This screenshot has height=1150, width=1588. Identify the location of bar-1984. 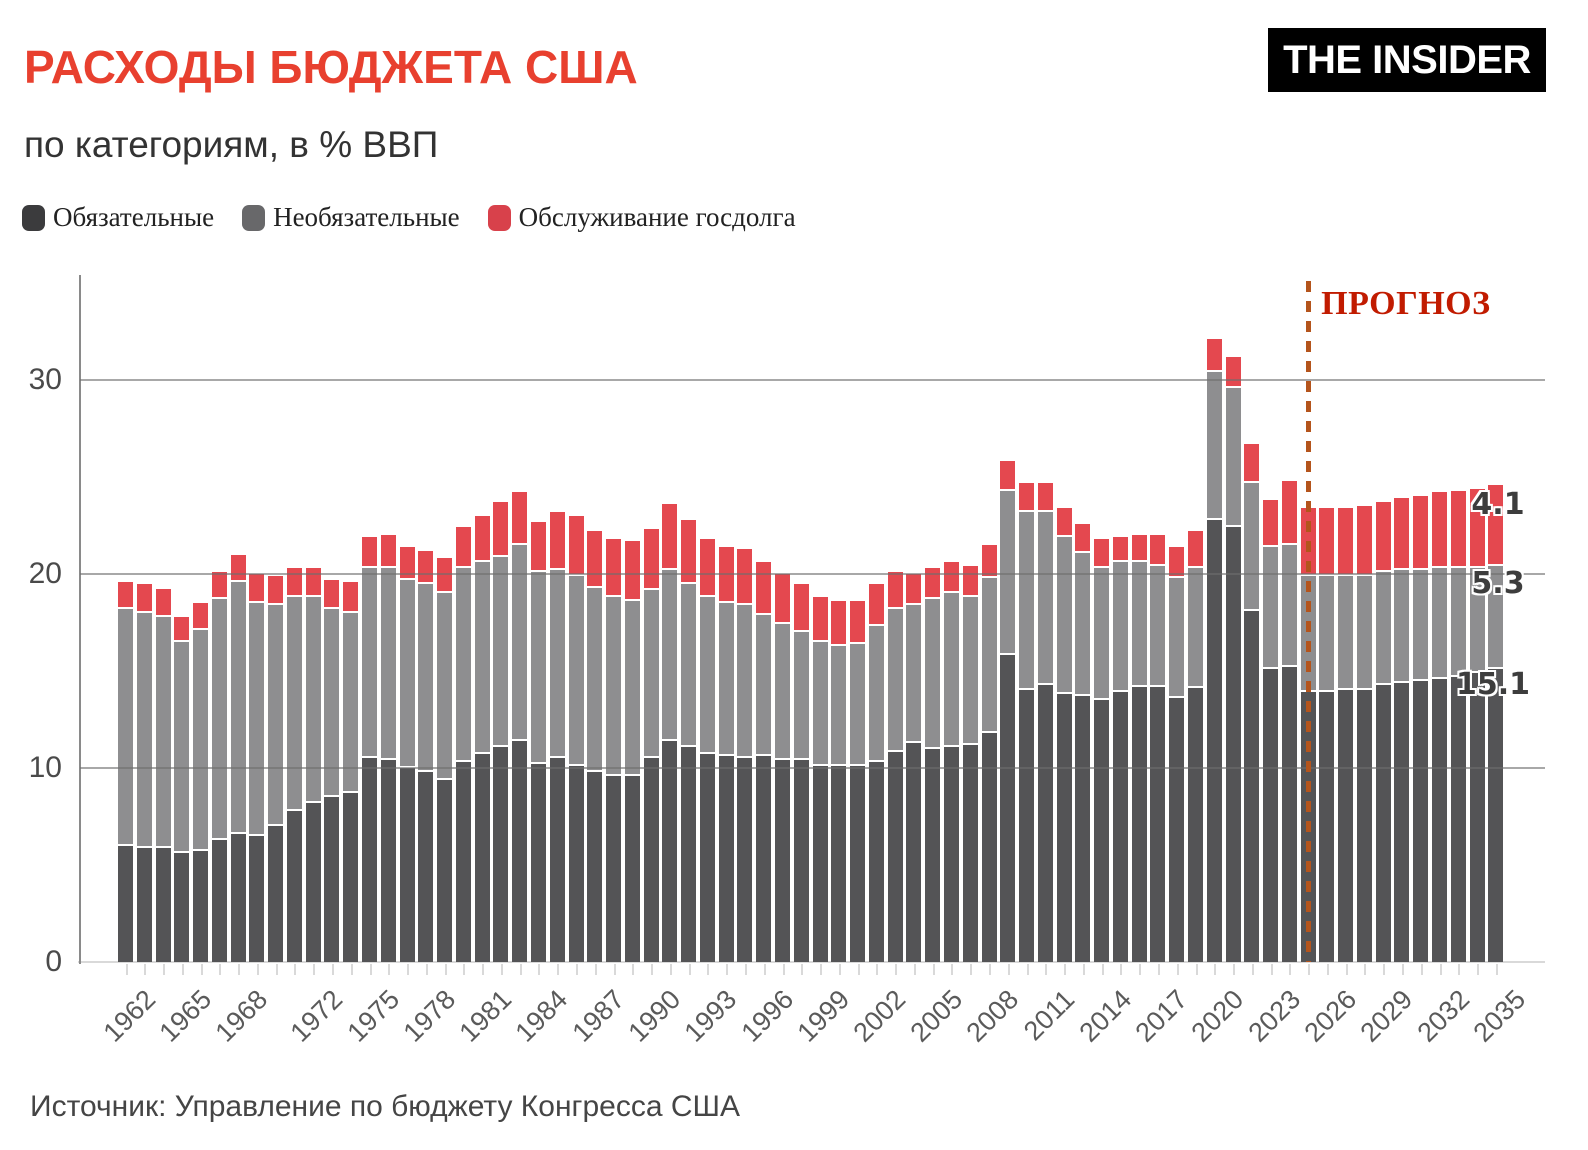
(538, 741).